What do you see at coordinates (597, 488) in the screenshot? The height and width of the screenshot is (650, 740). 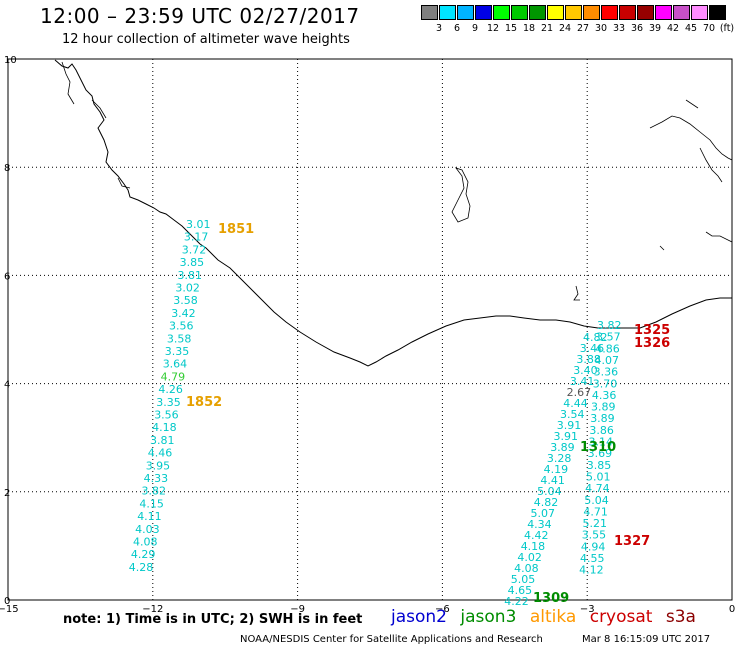 I see `wave-height-value: 4.74` at bounding box center [597, 488].